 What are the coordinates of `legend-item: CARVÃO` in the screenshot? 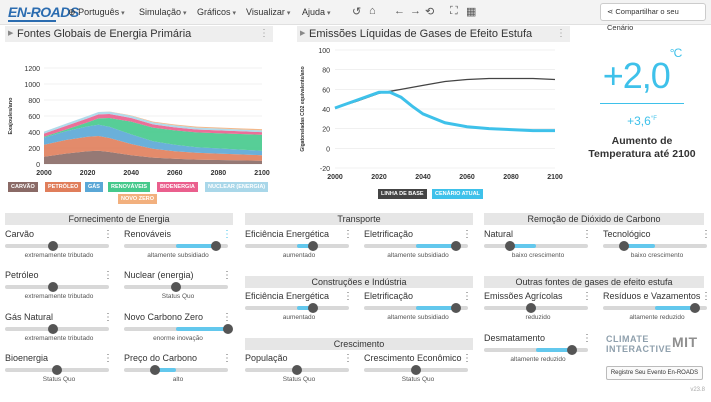 It's located at (23, 187).